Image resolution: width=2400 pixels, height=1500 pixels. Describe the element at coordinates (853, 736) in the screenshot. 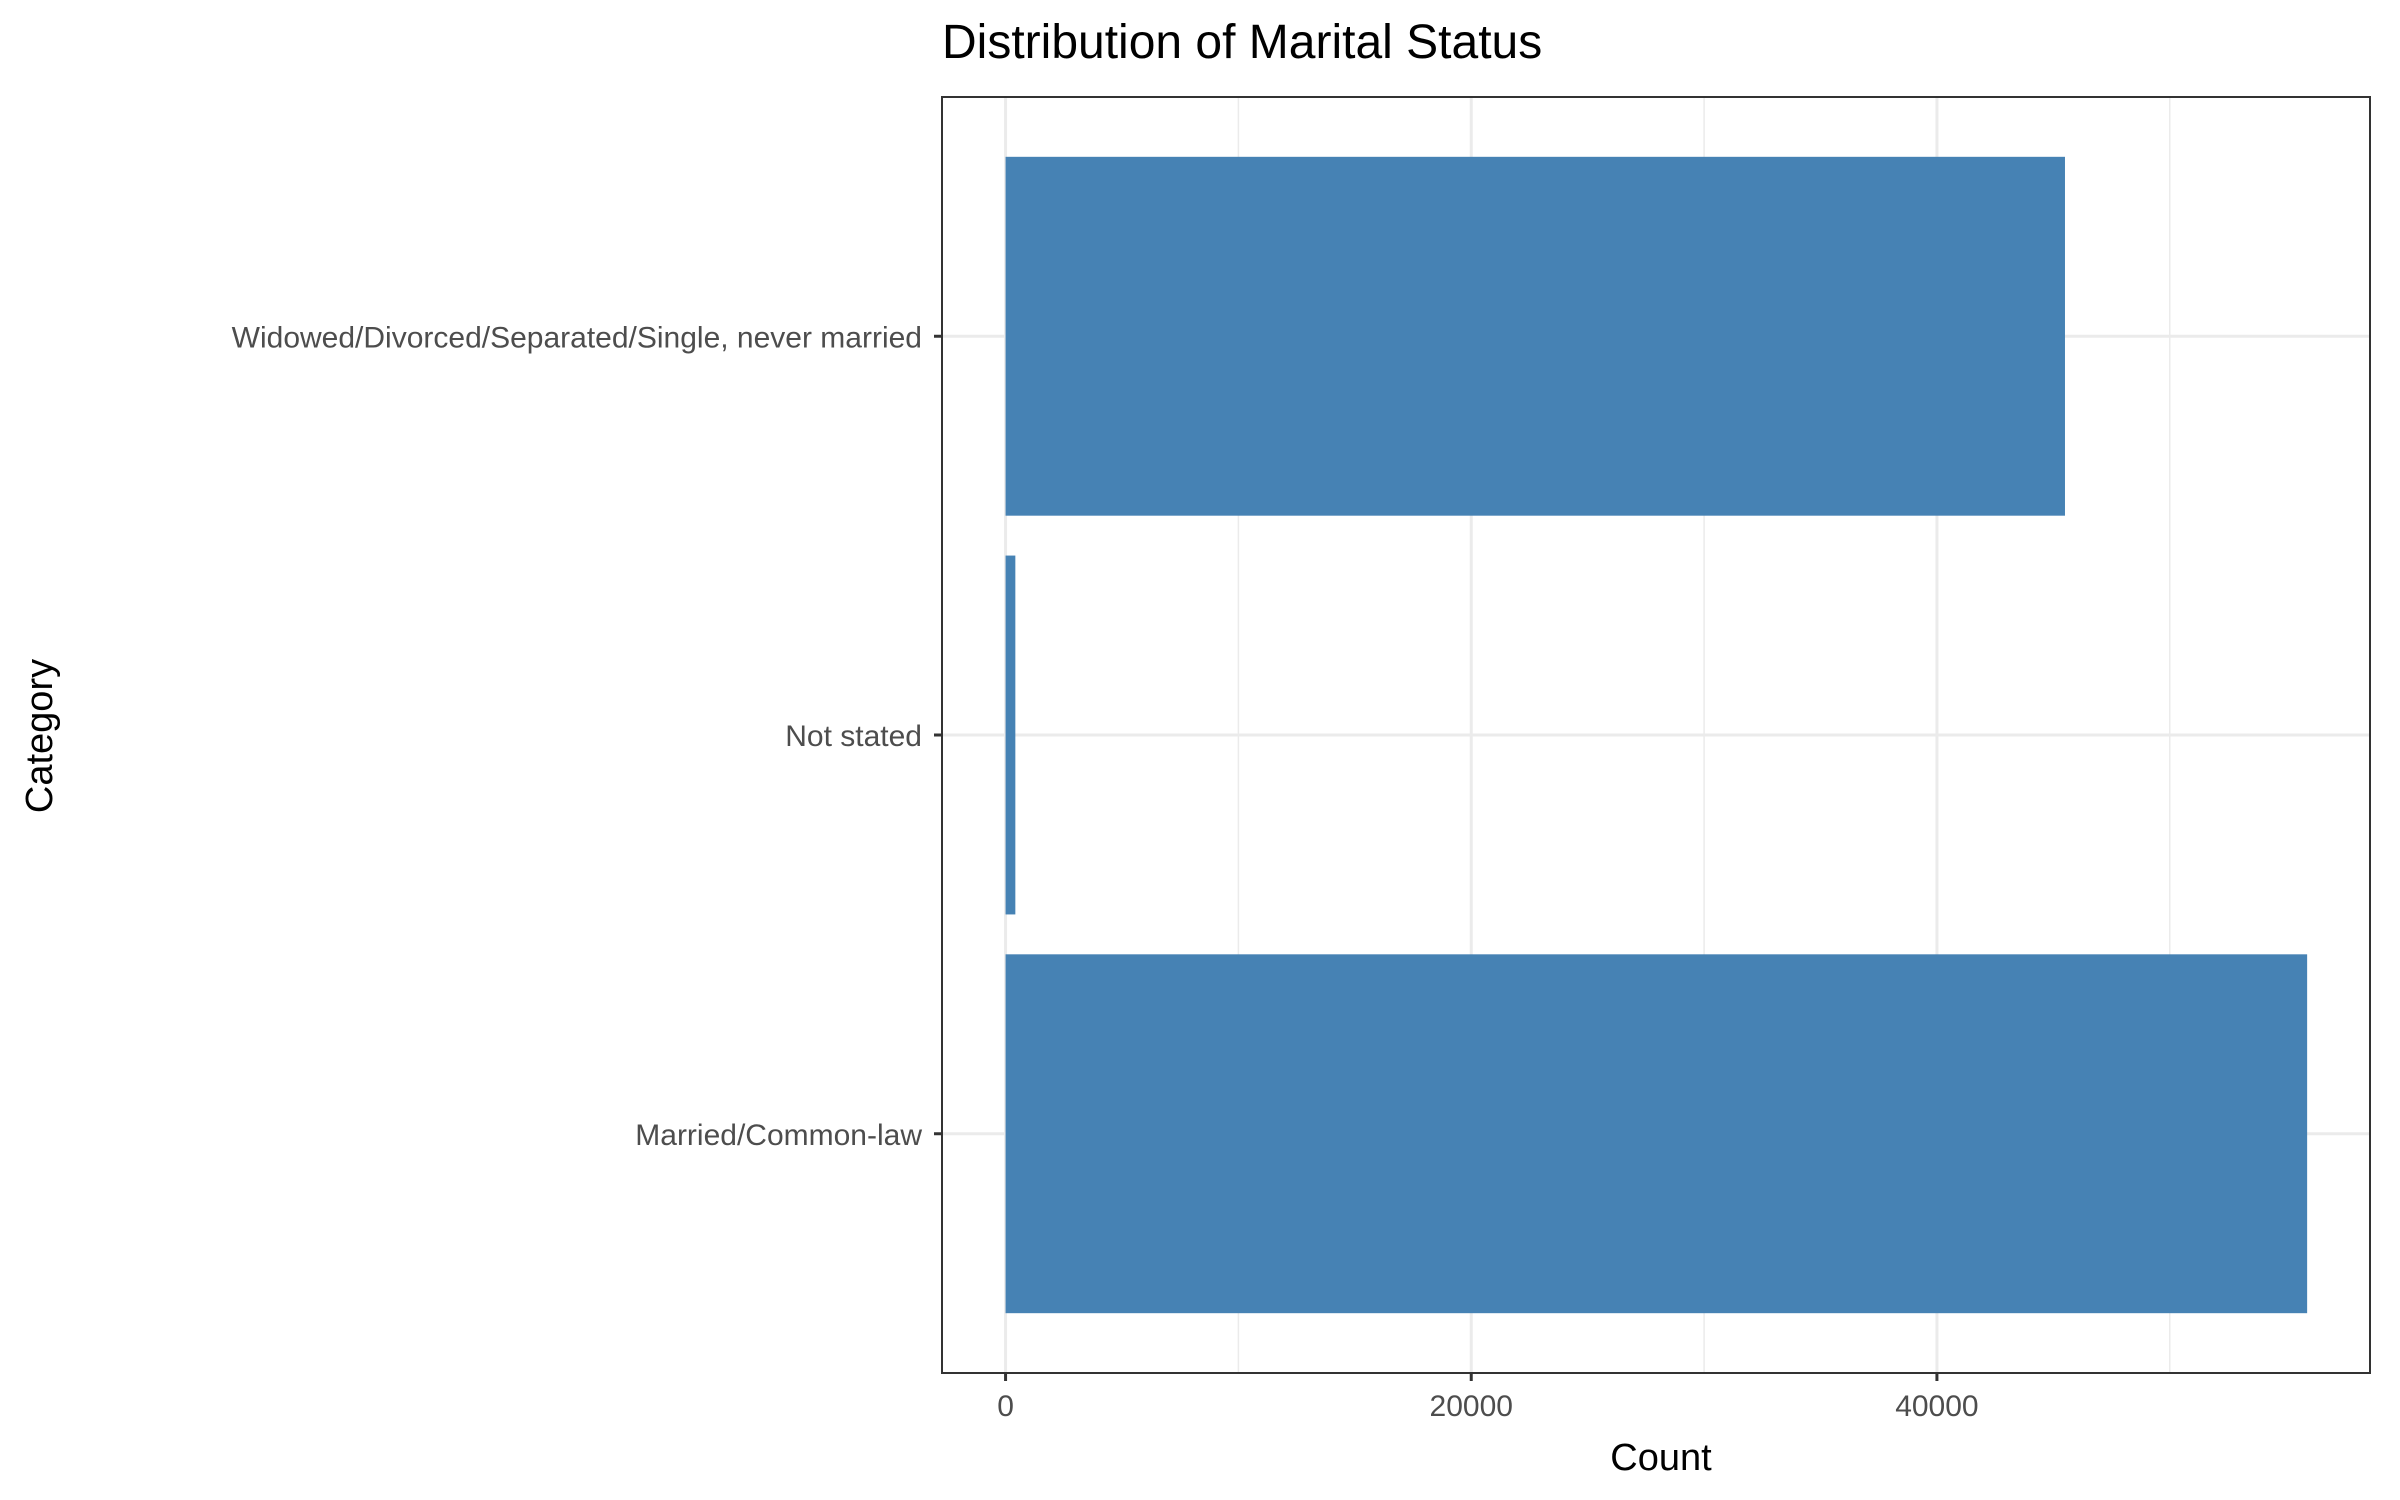

I see `y-tick-label: Not stated` at that location.